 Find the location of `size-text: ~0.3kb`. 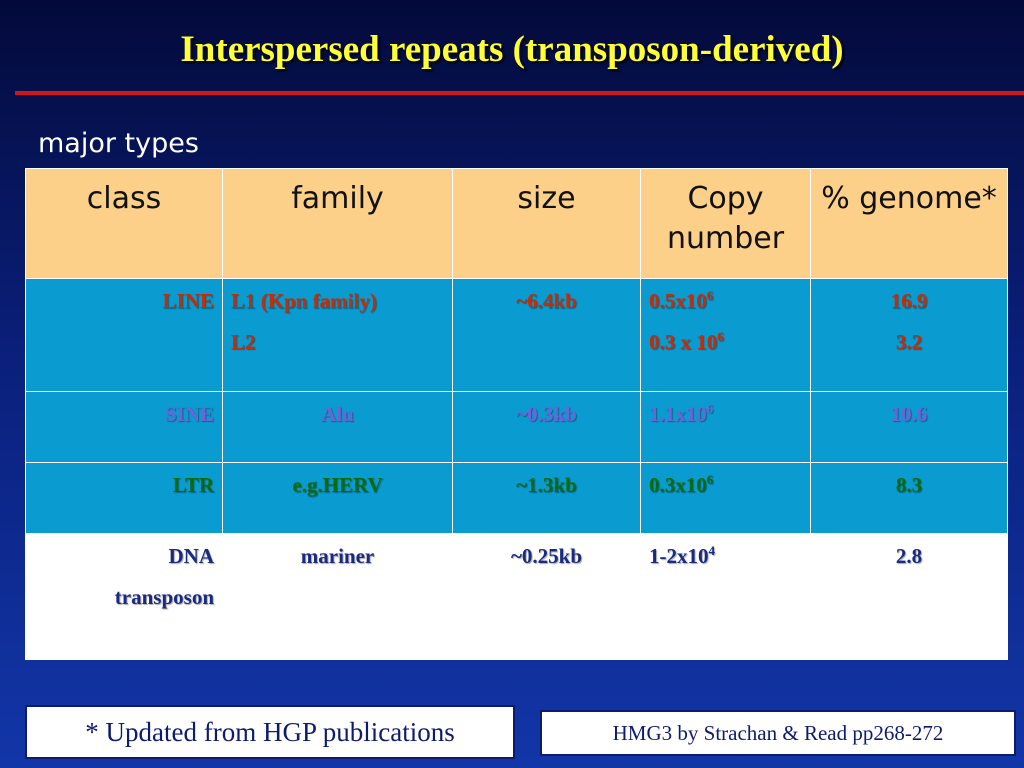

size-text: ~0.3kb is located at coordinates (546, 414).